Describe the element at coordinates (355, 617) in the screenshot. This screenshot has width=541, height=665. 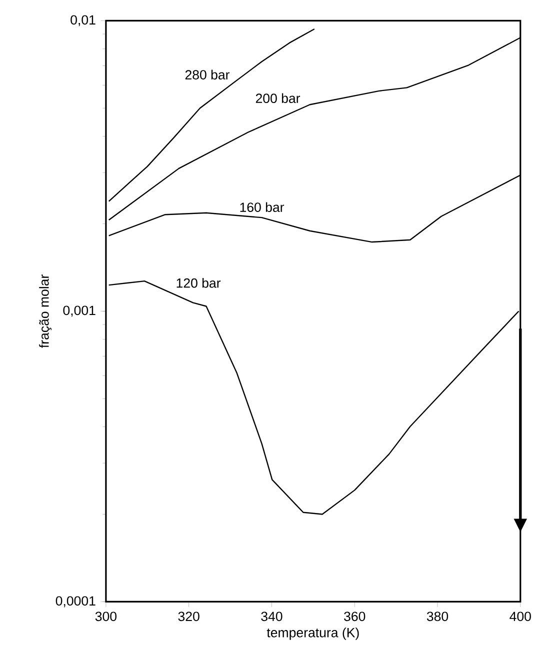
I see `x-tick-label: 360` at that location.